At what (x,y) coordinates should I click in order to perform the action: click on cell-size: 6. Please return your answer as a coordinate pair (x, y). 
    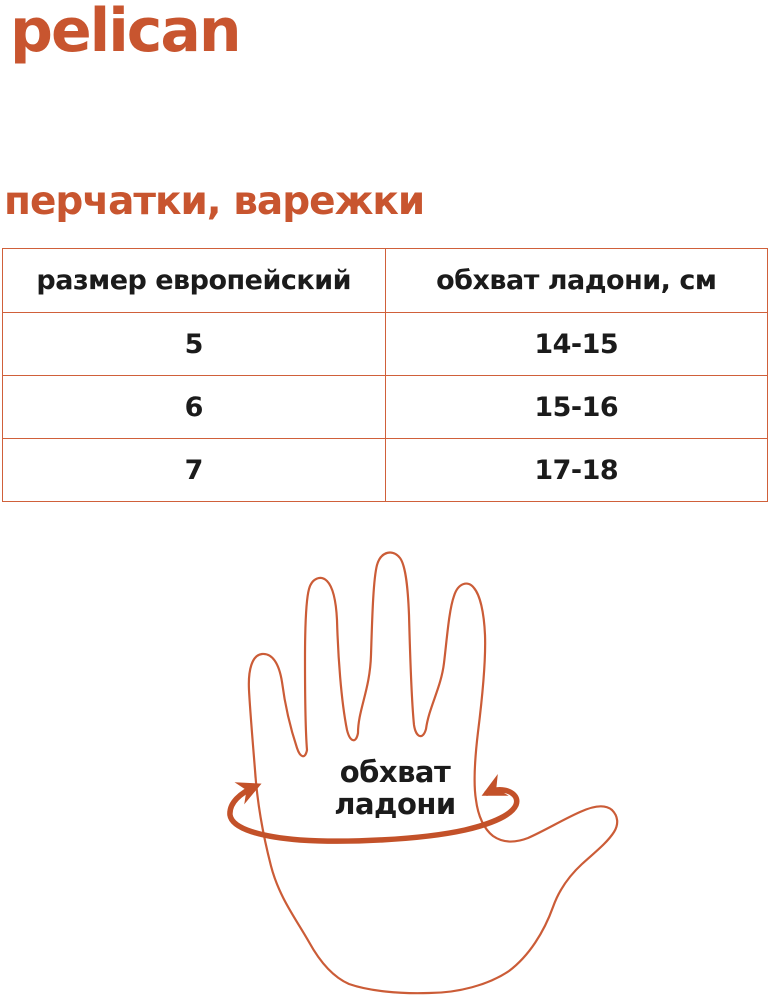
    Looking at the image, I should click on (194, 407).